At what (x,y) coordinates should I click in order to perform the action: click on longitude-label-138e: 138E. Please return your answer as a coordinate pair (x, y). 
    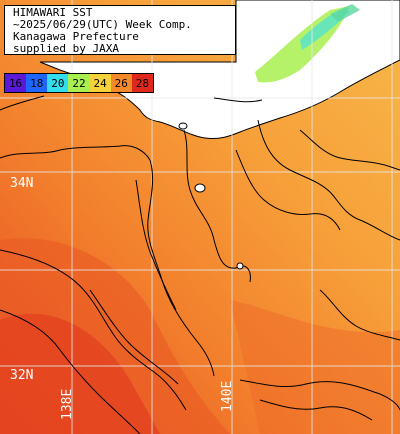
    Looking at the image, I should click on (67, 404).